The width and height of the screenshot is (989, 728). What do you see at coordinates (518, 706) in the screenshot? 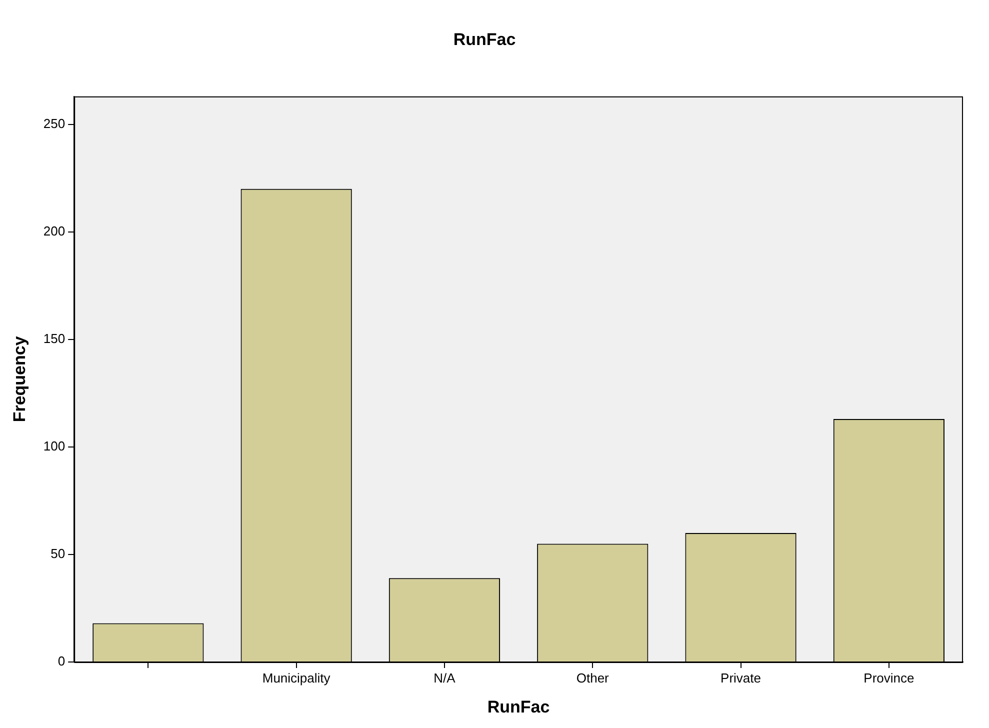
I see `x-axis-title: RunFac` at bounding box center [518, 706].